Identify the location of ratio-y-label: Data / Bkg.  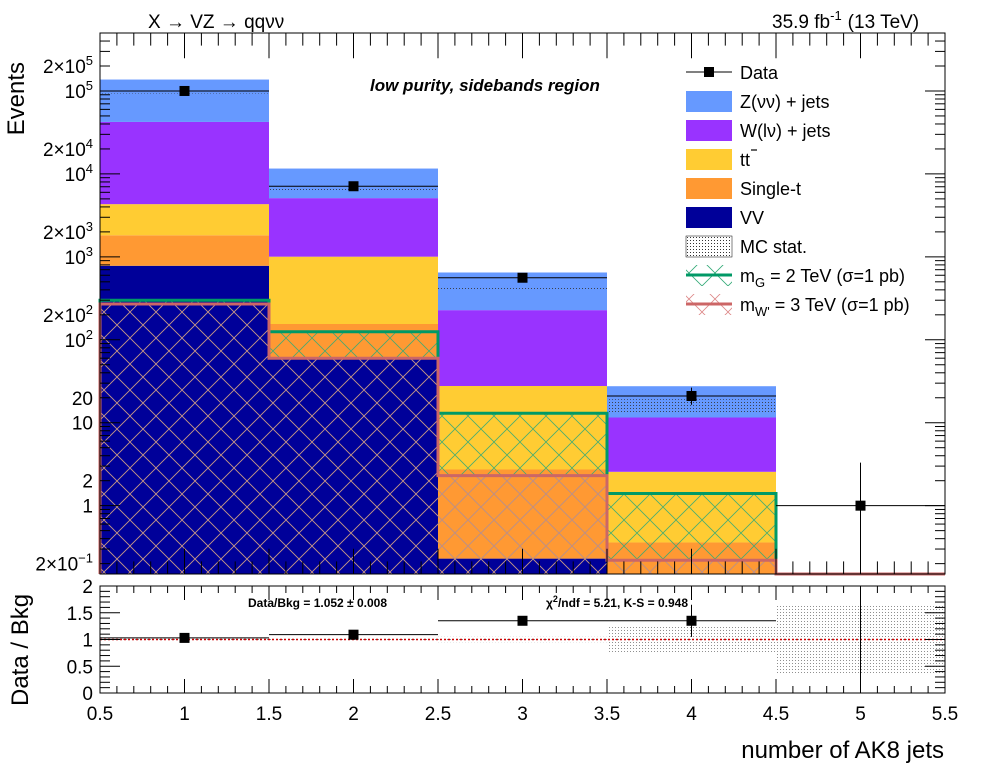
(20, 650).